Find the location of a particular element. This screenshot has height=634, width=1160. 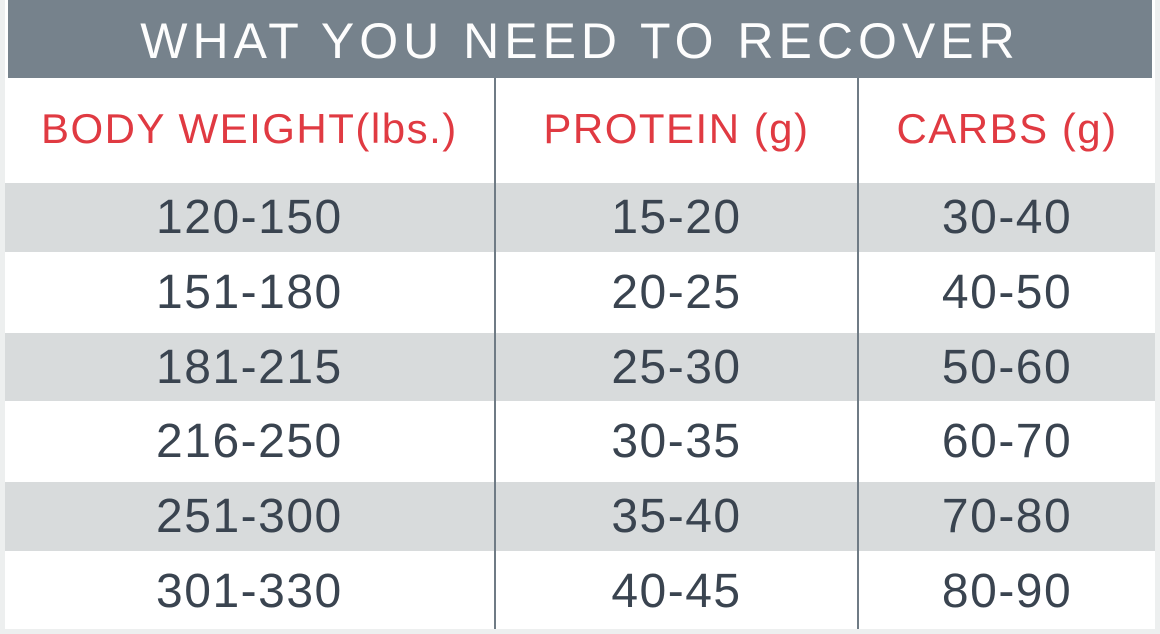

cell-value: 50-60 is located at coordinates (1007, 367).